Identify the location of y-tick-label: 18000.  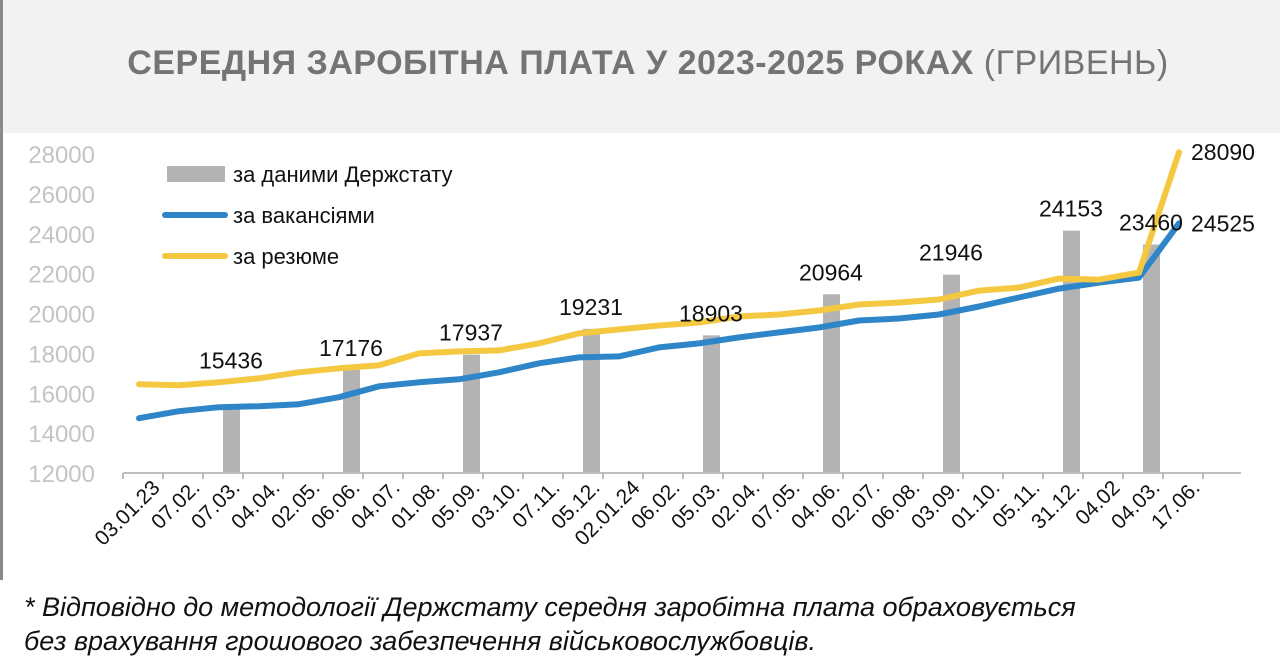
(61, 354).